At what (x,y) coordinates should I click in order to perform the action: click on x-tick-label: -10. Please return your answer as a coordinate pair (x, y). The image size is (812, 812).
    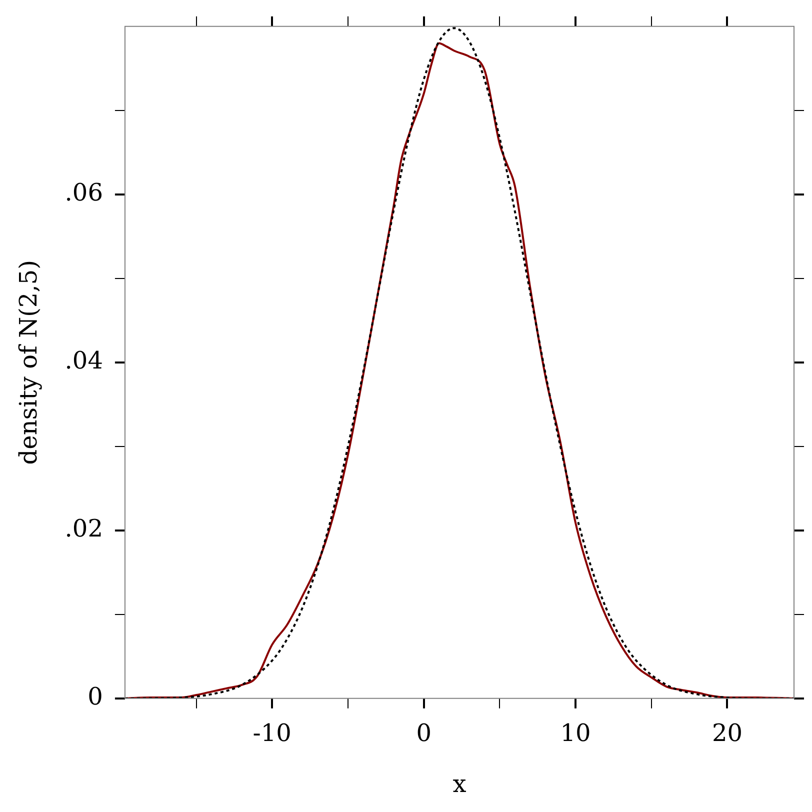
    Looking at the image, I should click on (272, 733).